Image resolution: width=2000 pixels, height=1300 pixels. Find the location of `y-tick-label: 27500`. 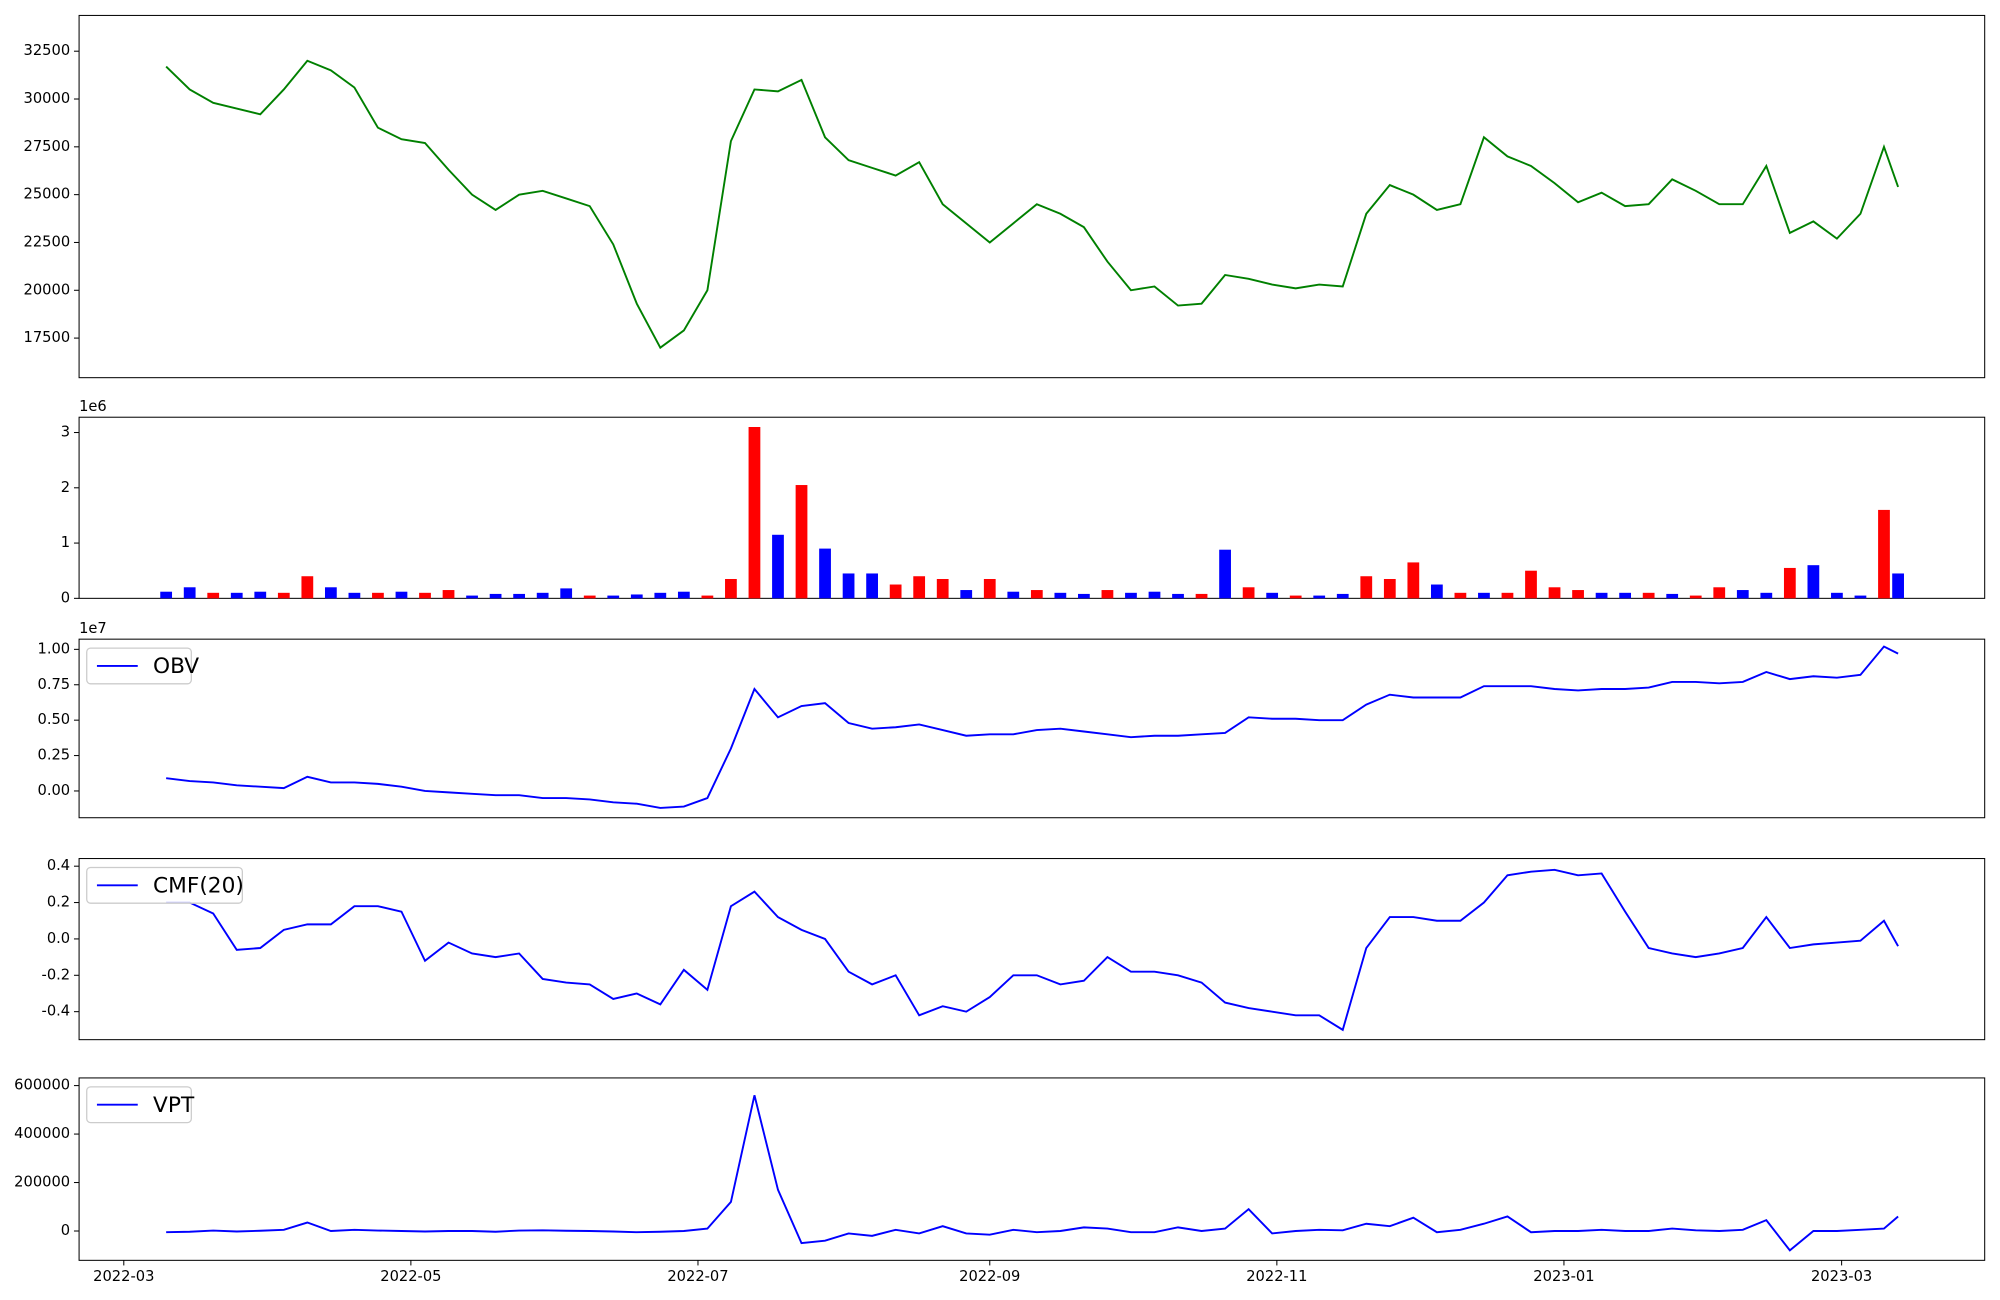

y-tick-label: 27500 is located at coordinates (47, 146).